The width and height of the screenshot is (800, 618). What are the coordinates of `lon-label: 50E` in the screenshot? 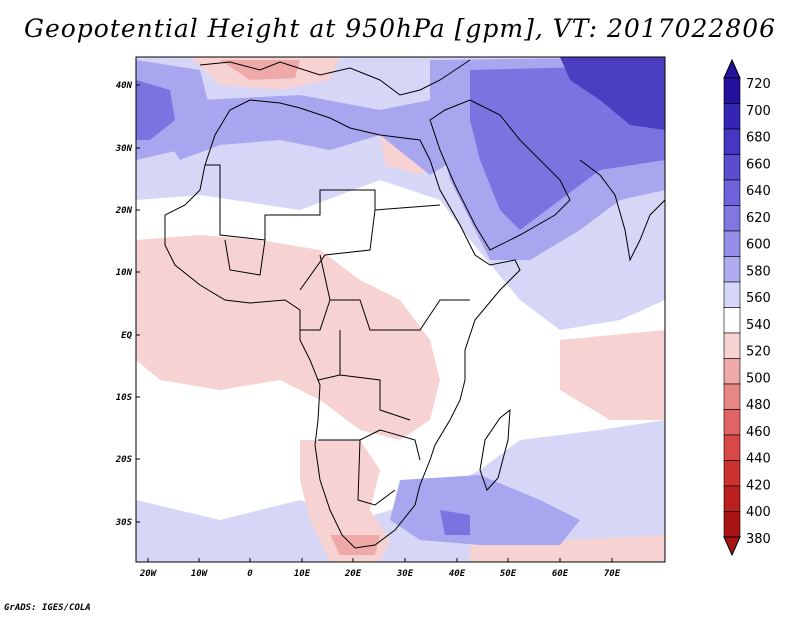 It's located at (508, 574).